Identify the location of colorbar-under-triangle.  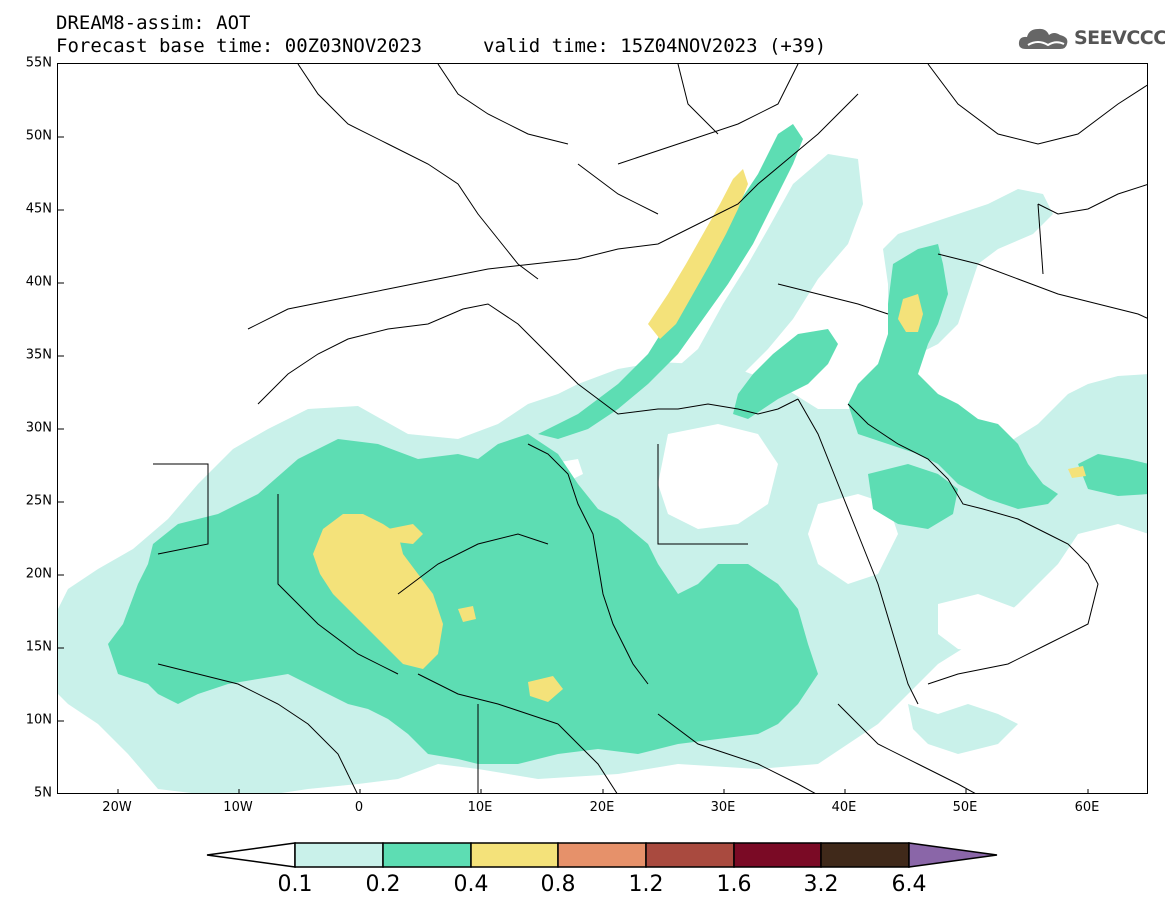
(251, 855).